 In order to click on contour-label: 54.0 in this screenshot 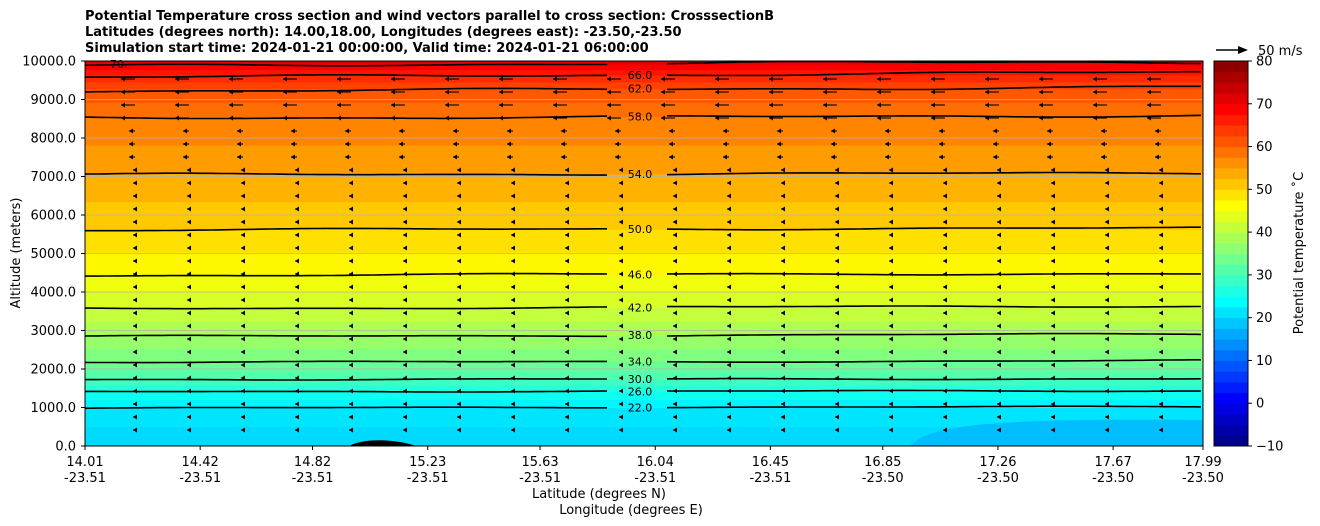, I will do `click(640, 174)`.